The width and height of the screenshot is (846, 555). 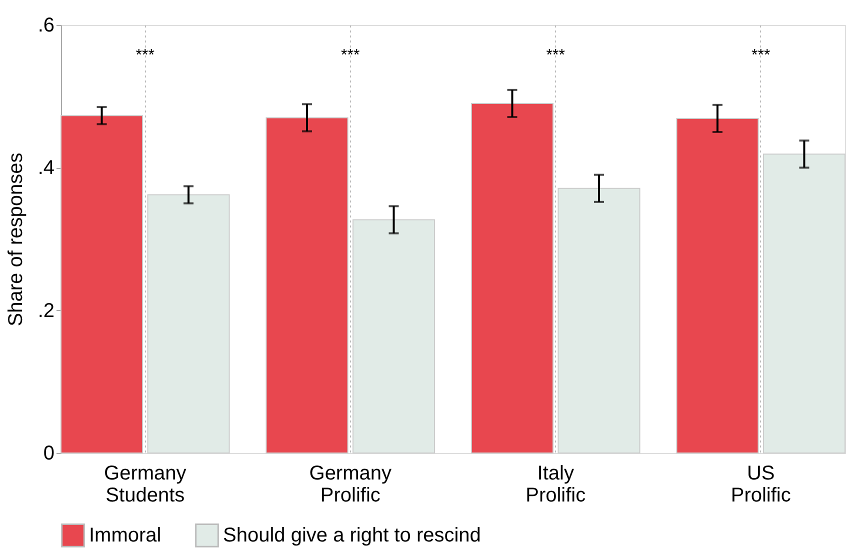 I want to click on y-tick-label: 0, so click(x=48, y=453).